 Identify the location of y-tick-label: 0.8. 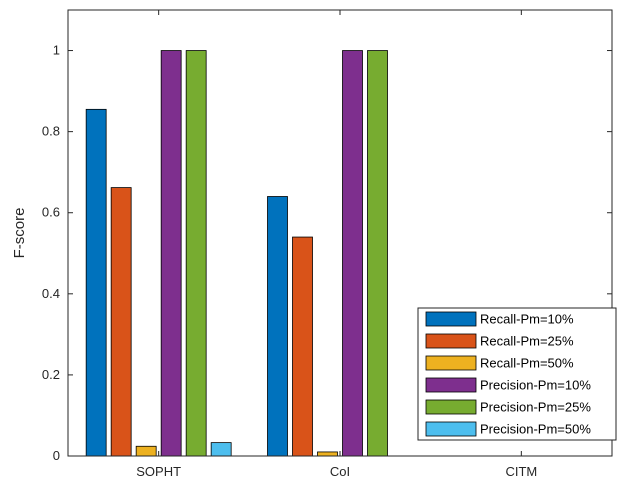
(51, 131).